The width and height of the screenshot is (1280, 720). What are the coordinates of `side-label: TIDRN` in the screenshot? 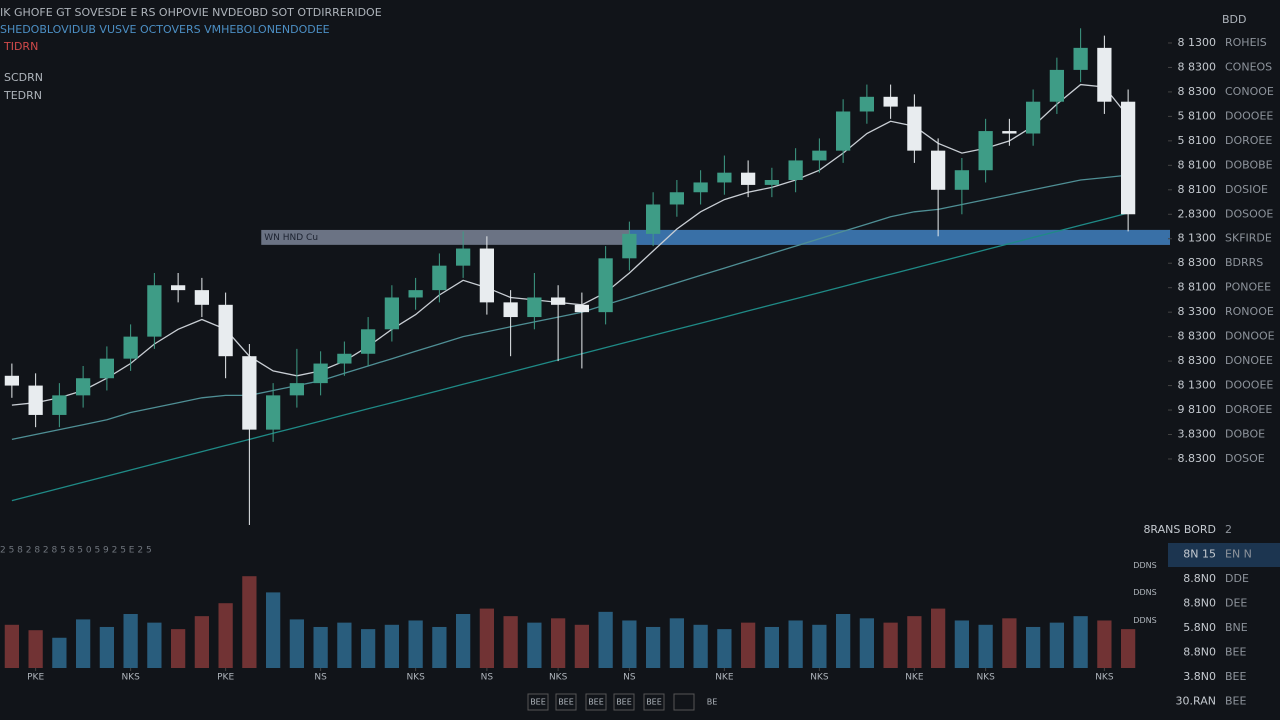 It's located at (20, 46).